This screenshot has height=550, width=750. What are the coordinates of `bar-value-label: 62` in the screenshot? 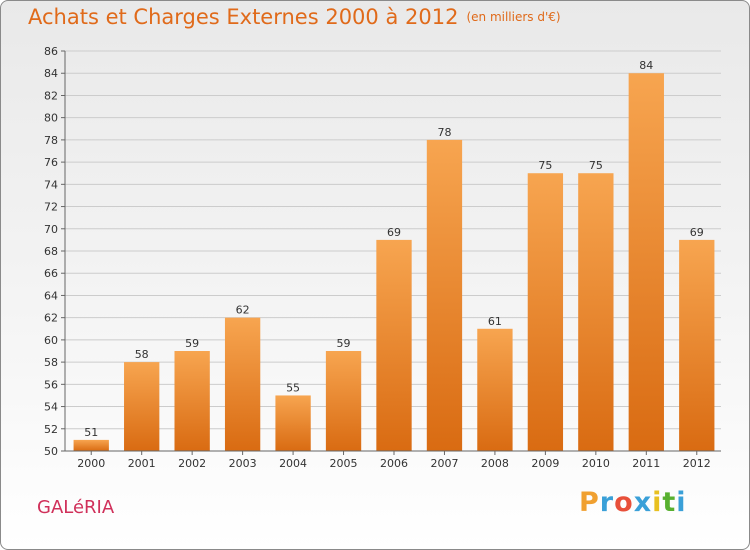 It's located at (243, 310).